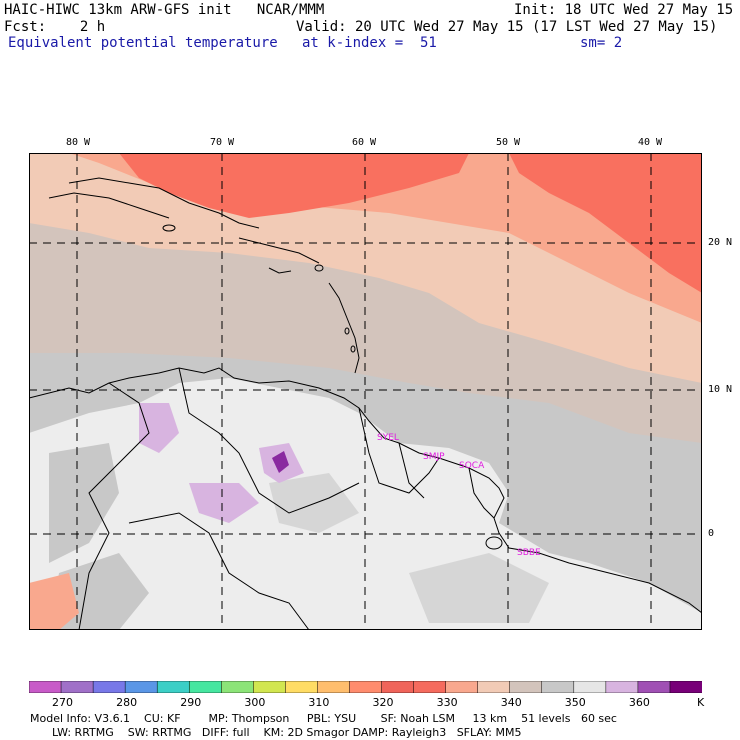 Image resolution: width=740 pixels, height=740 pixels. Describe the element at coordinates (639, 702) in the screenshot. I see `colorbar-tick-label: 360` at that location.